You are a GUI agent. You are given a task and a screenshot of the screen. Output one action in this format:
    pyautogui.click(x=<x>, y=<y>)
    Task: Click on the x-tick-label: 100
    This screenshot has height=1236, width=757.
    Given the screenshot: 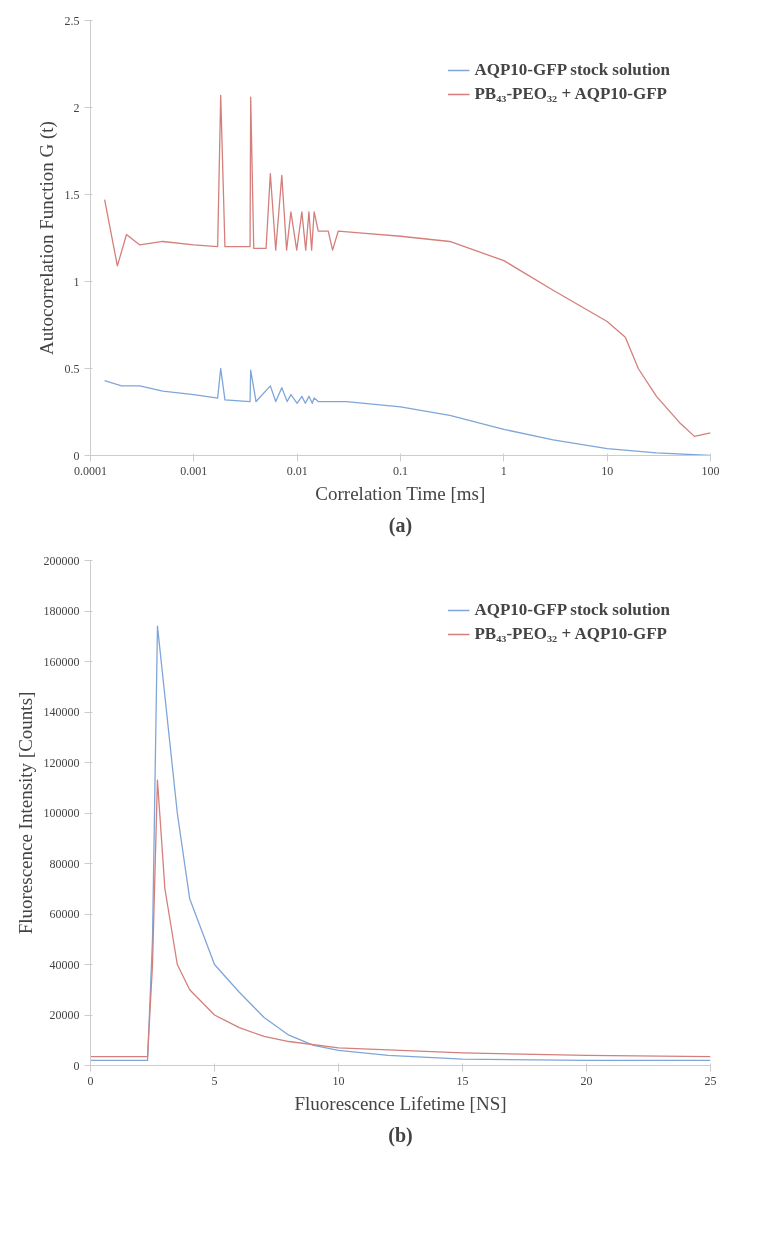 What is the action you would take?
    pyautogui.click(x=710, y=470)
    